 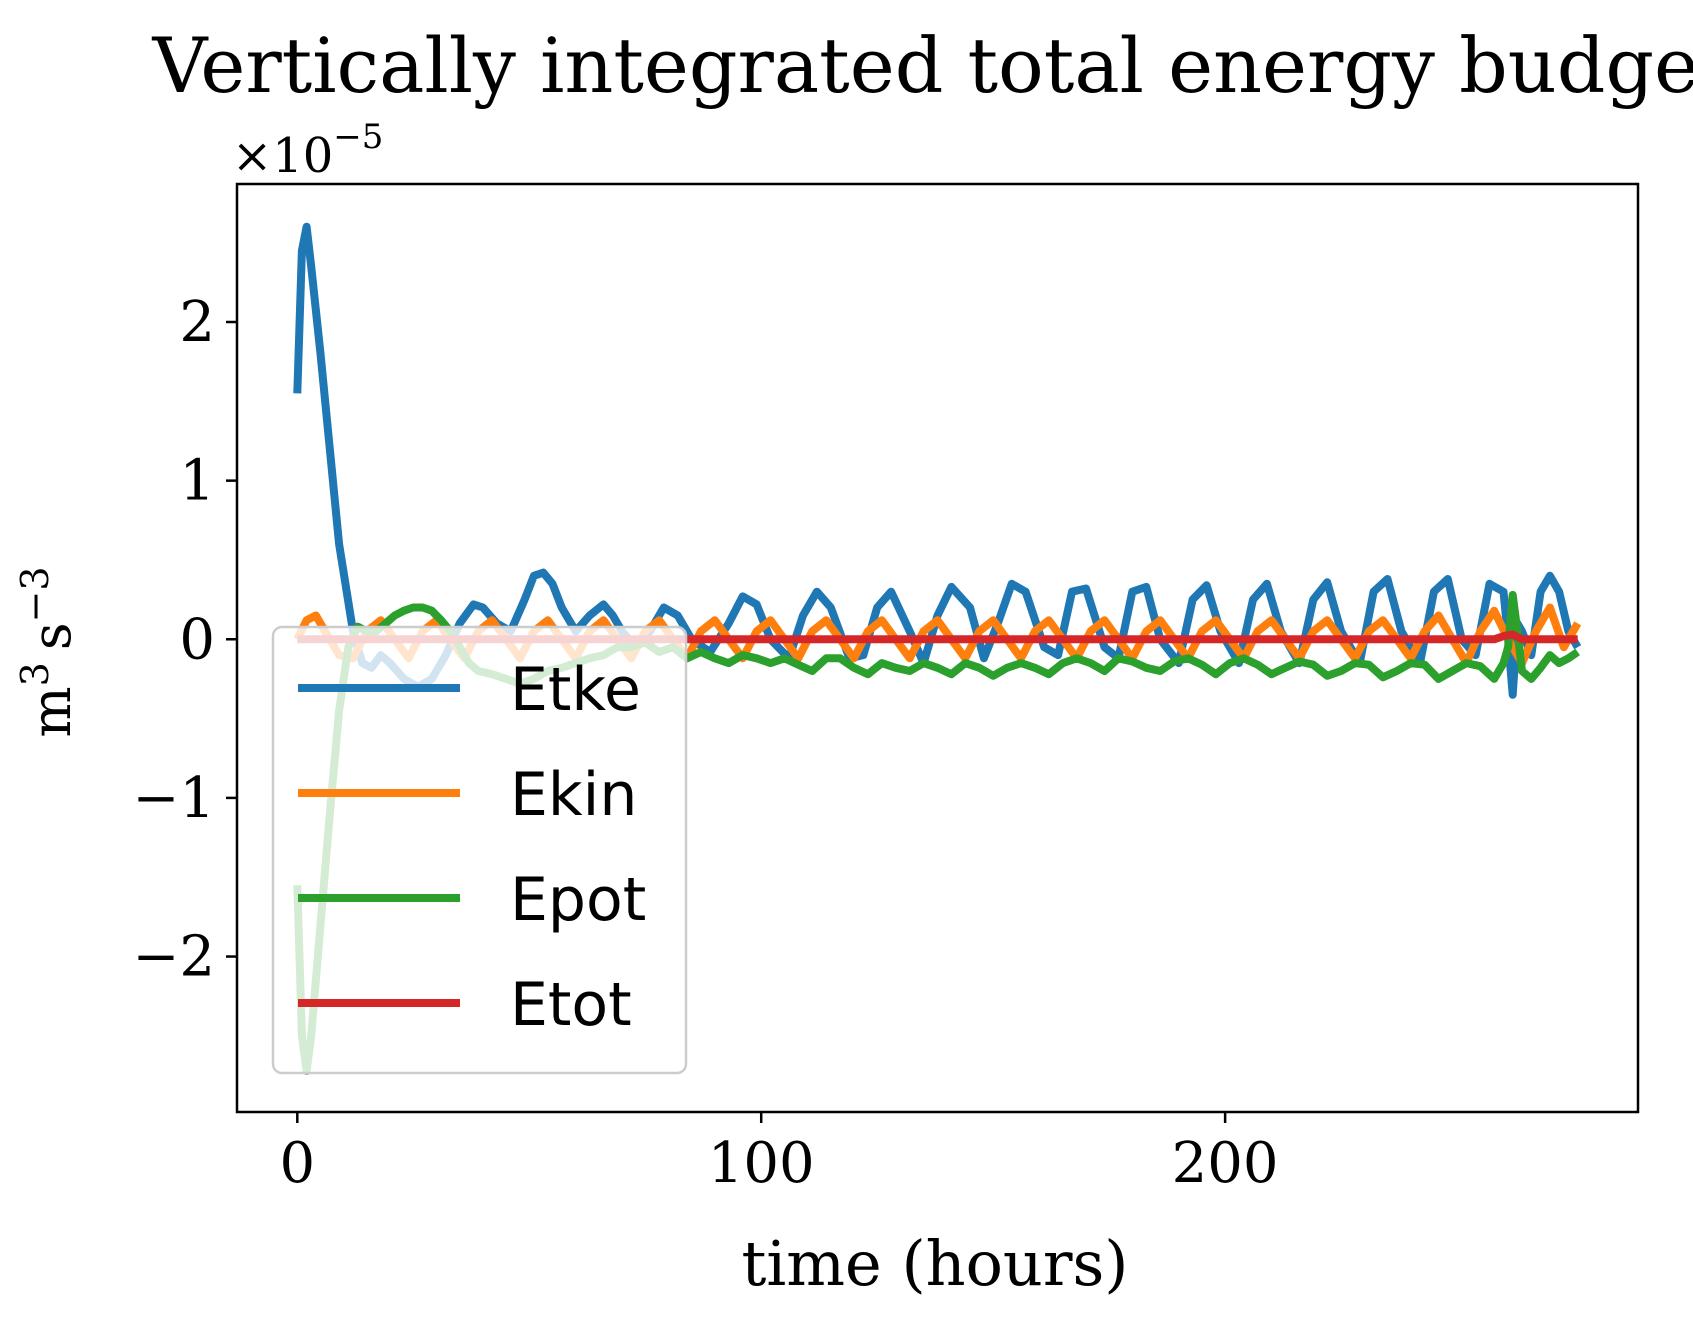 What do you see at coordinates (573, 795) in the screenshot?
I see `legend-label-ekin: Ekin` at bounding box center [573, 795].